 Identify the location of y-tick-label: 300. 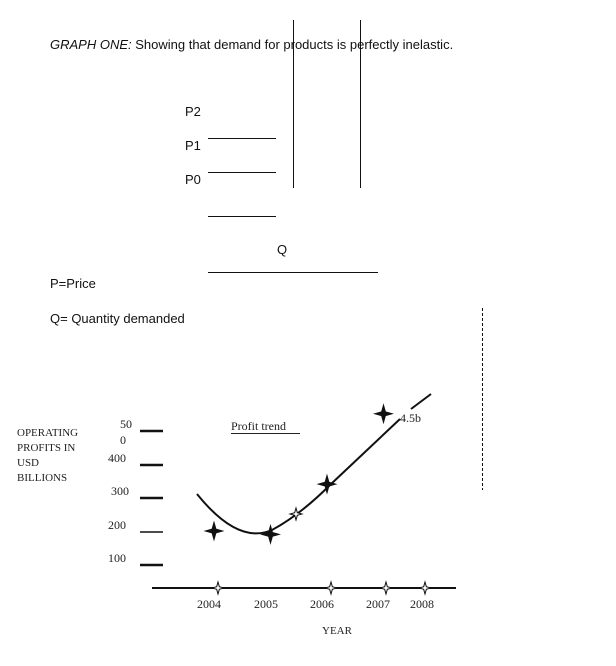
(120, 491).